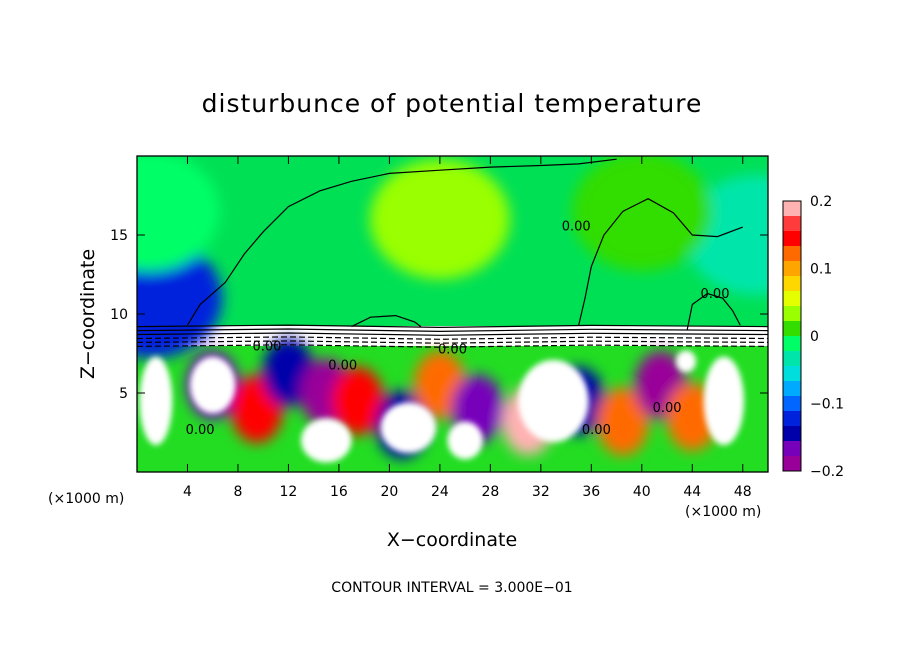  Describe the element at coordinates (591, 492) in the screenshot. I see `x-tick-label-8: 36` at that location.